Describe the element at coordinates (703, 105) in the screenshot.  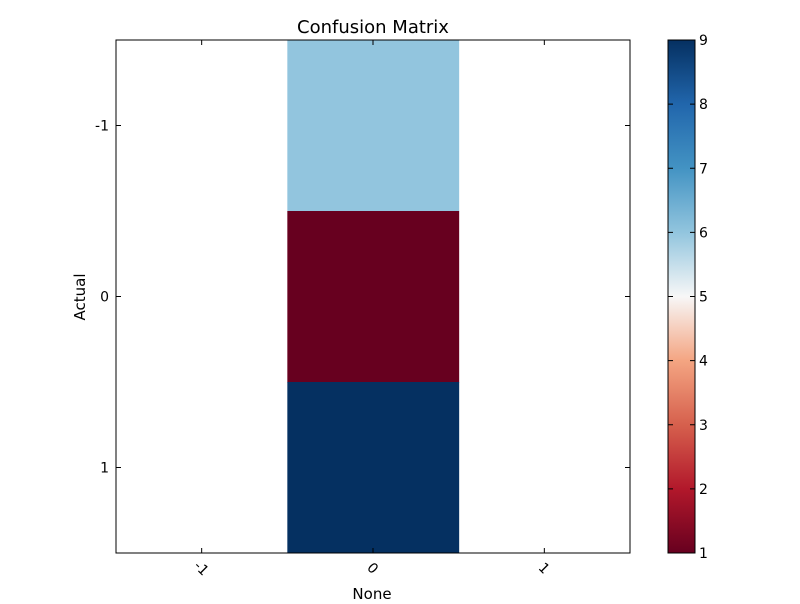
I see `colorbar-tick-label: 8` at that location.